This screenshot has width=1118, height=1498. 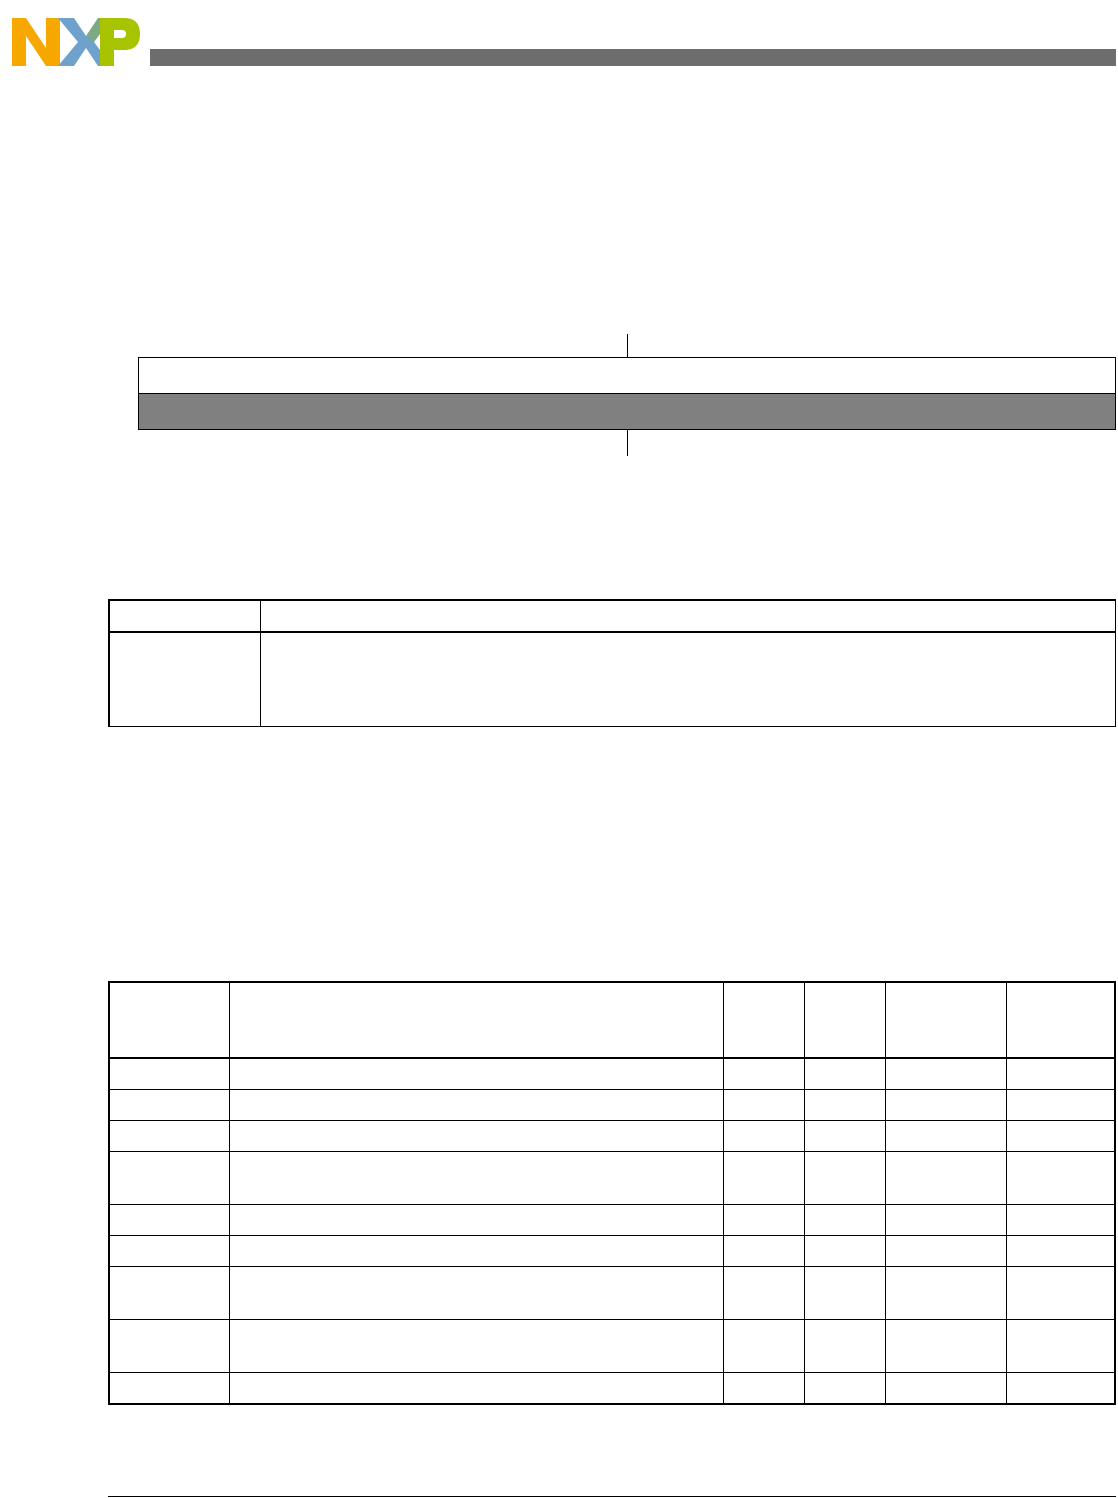 What do you see at coordinates (687, 616) in the screenshot?
I see `description-header` at bounding box center [687, 616].